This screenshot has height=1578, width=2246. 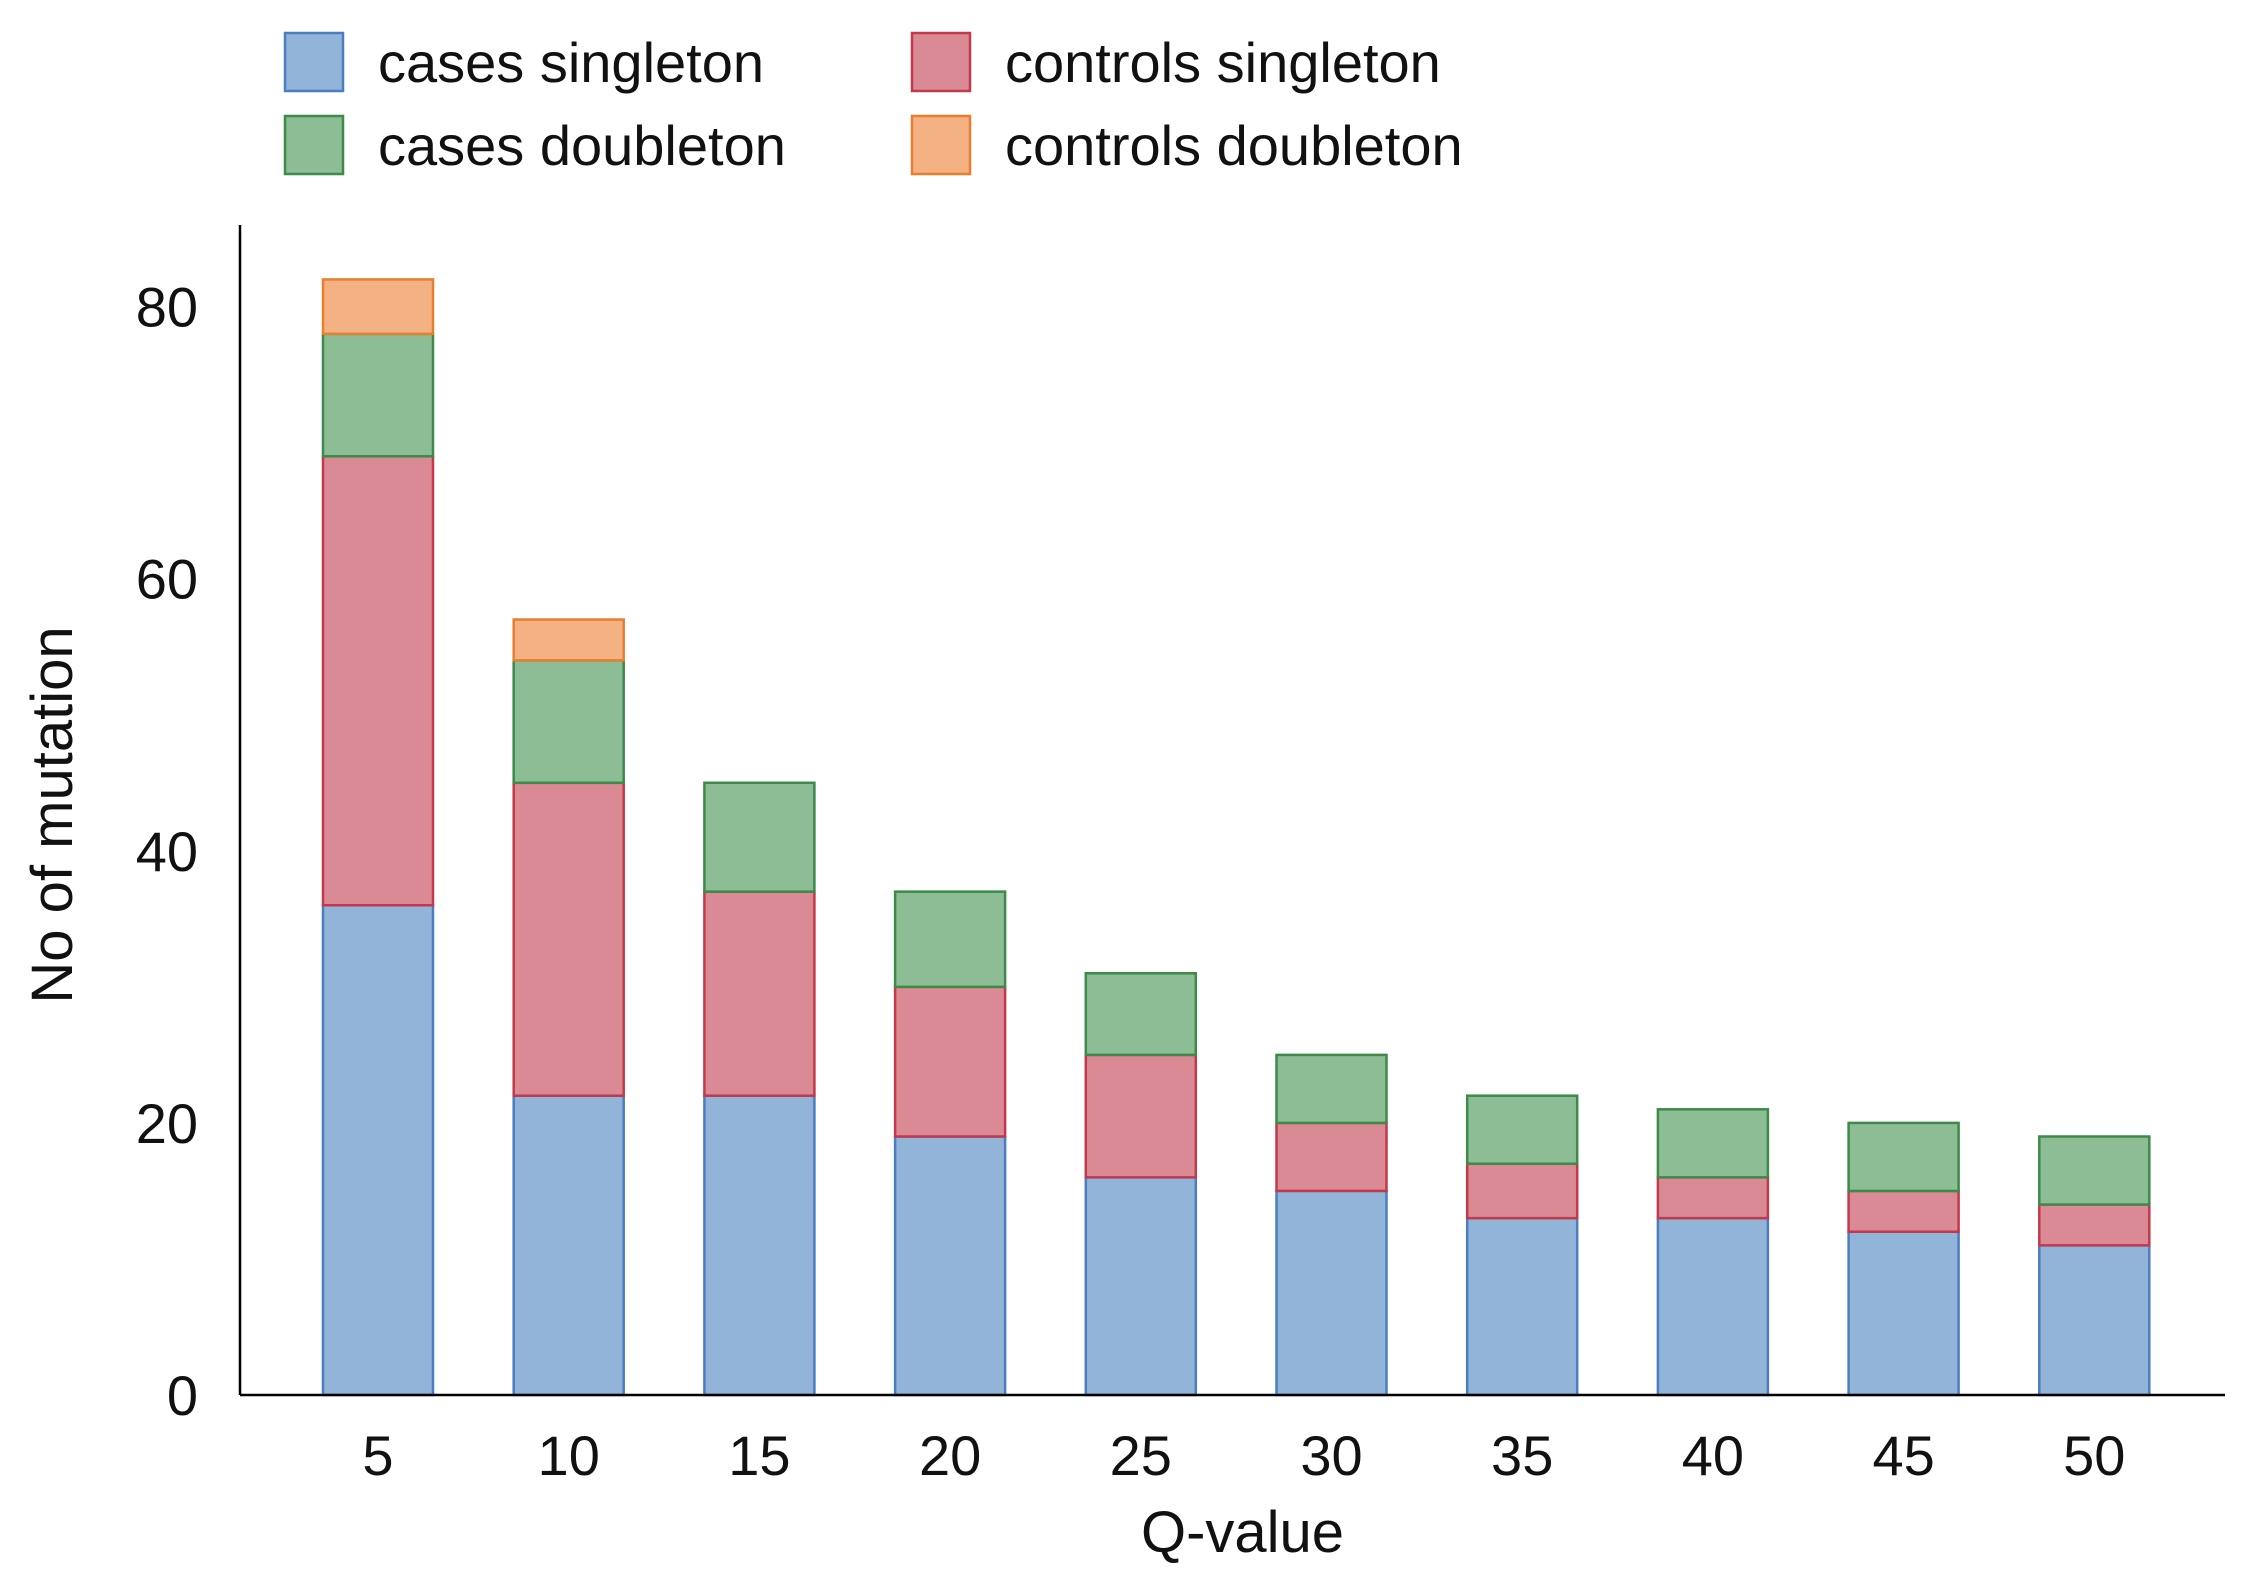 What do you see at coordinates (568, 722) in the screenshot?
I see `bar-cases-doubleton-q10` at bounding box center [568, 722].